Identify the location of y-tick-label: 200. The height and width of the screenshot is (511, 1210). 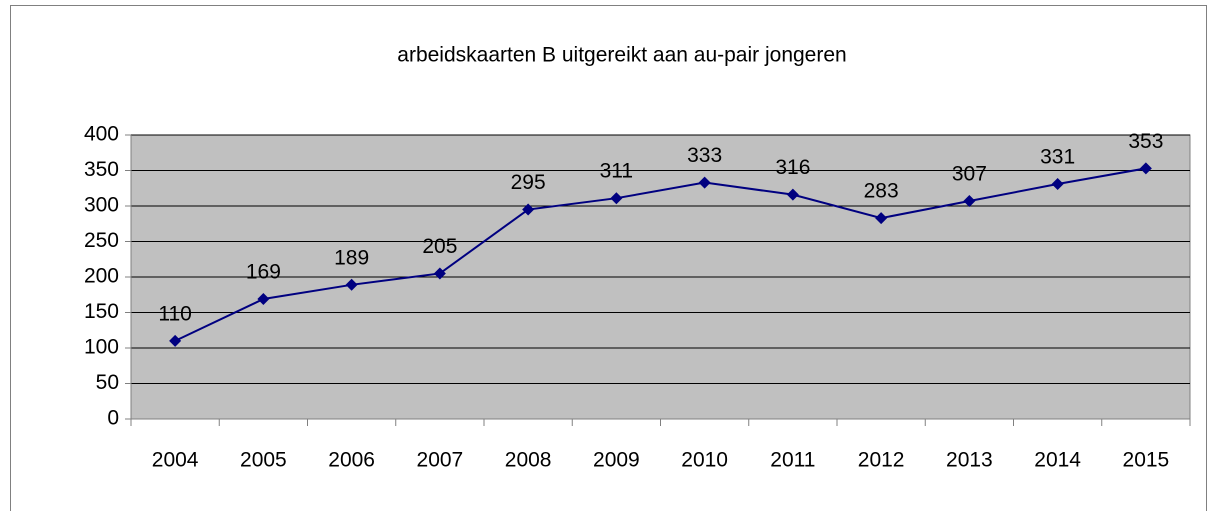
(101, 276).